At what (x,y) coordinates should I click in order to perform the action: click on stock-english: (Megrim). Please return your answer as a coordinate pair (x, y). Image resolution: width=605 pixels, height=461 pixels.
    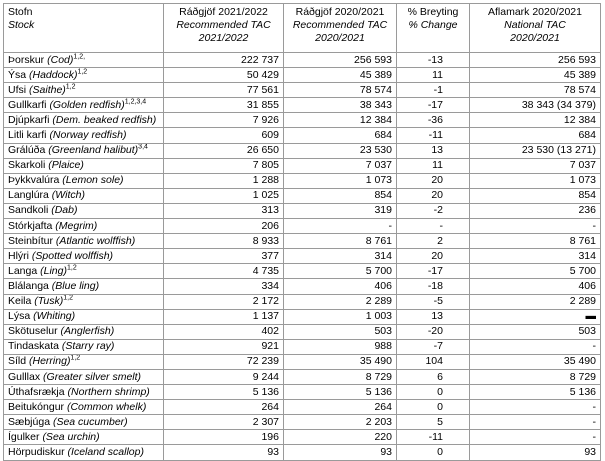
    Looking at the image, I should click on (76, 225).